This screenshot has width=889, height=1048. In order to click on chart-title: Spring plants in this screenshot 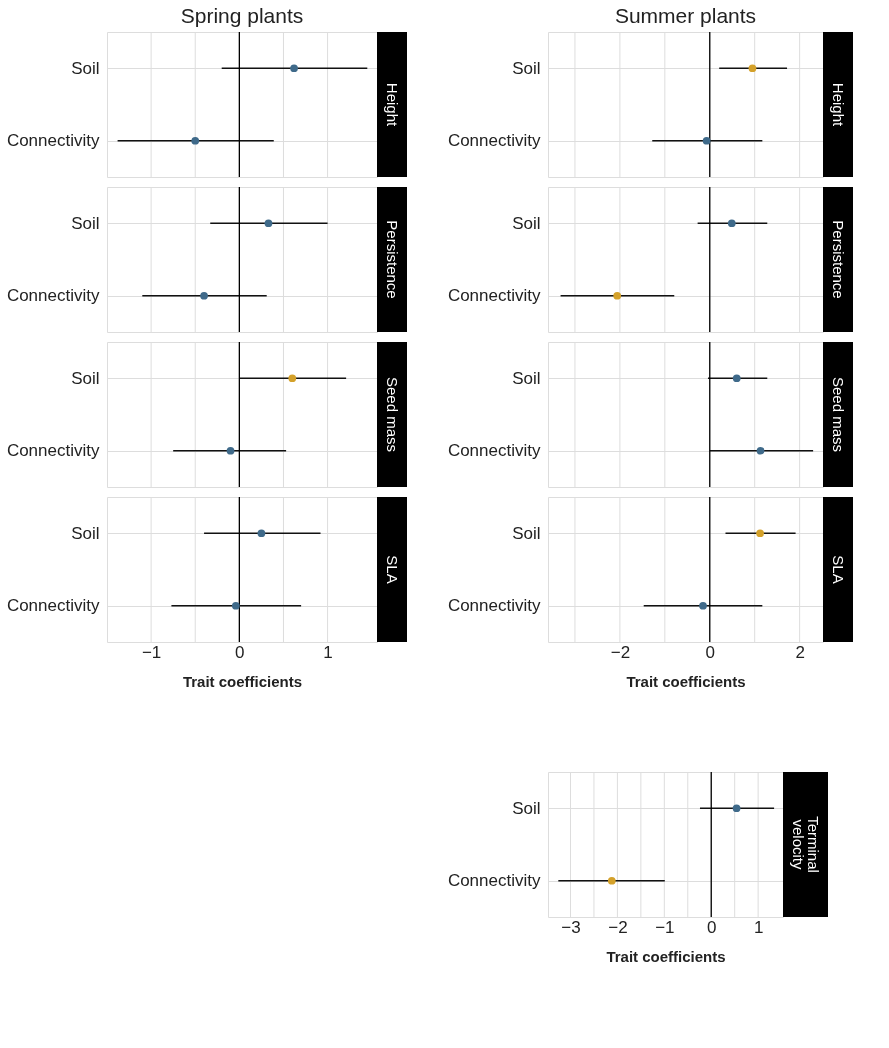, I will do `click(242, 16)`.